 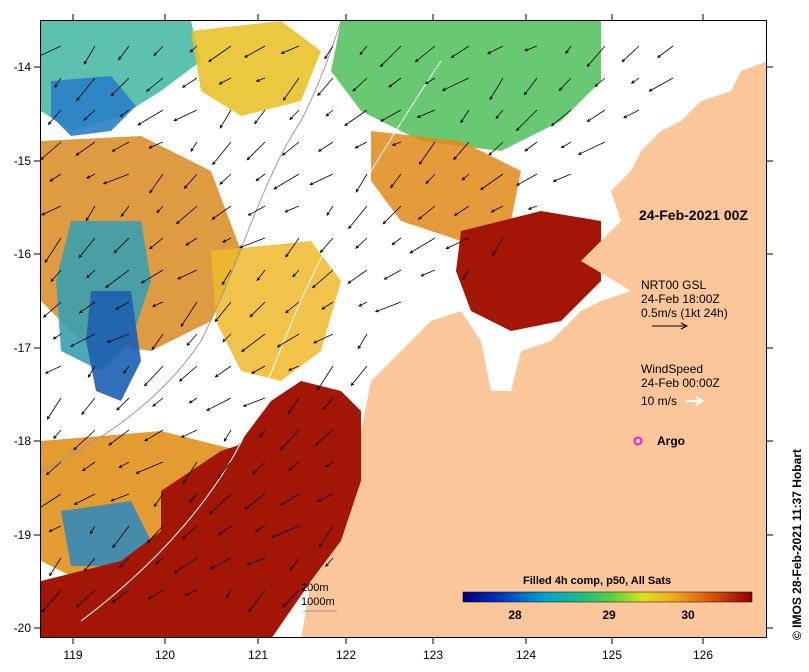 What do you see at coordinates (23, 347) in the screenshot?
I see `lat-labels: -14 -15 -16 -17 -18 -19 -20` at bounding box center [23, 347].